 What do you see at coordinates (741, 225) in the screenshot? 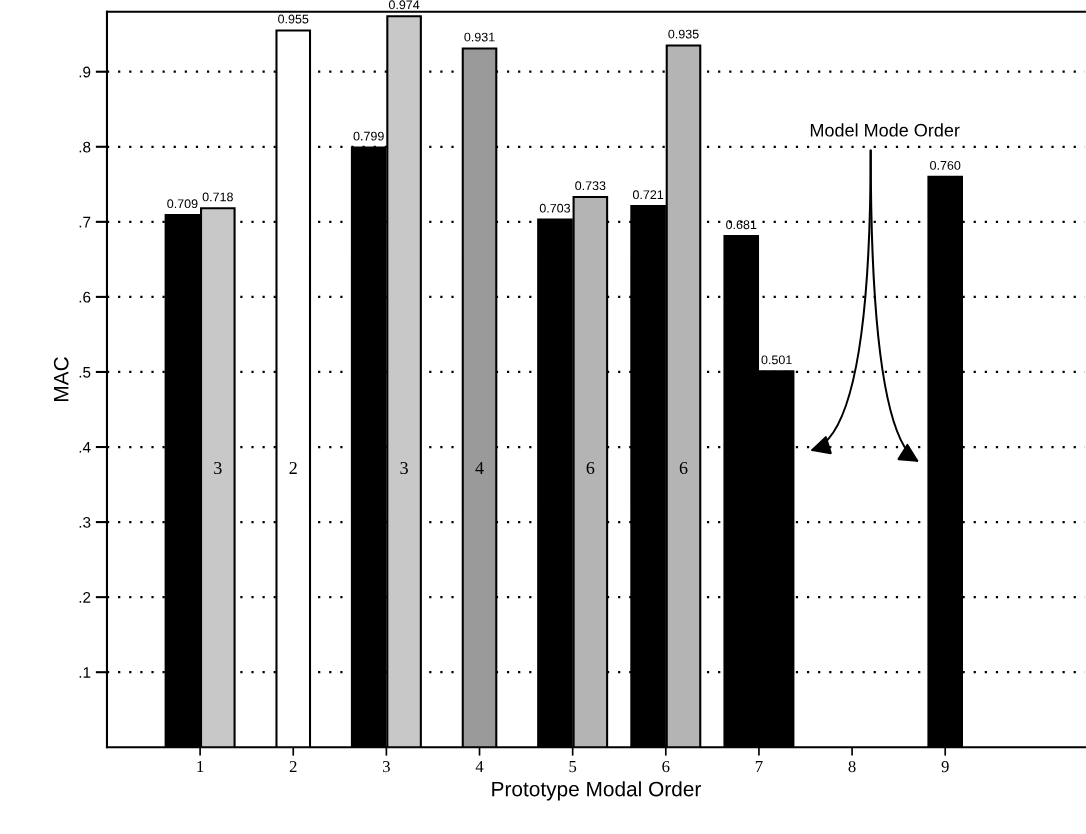
I see `data-label: 0.681` at bounding box center [741, 225].